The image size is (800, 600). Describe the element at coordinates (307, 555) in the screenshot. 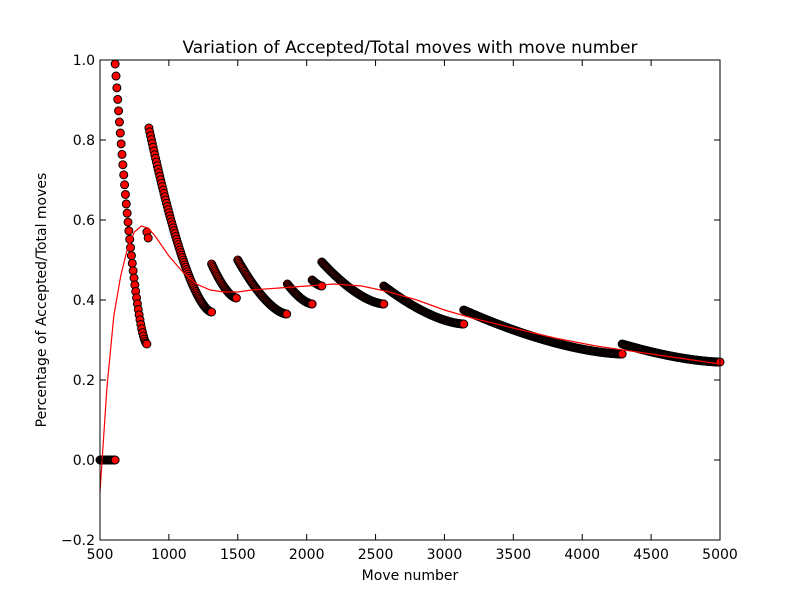

I see `x-tick-label: 2000` at that location.